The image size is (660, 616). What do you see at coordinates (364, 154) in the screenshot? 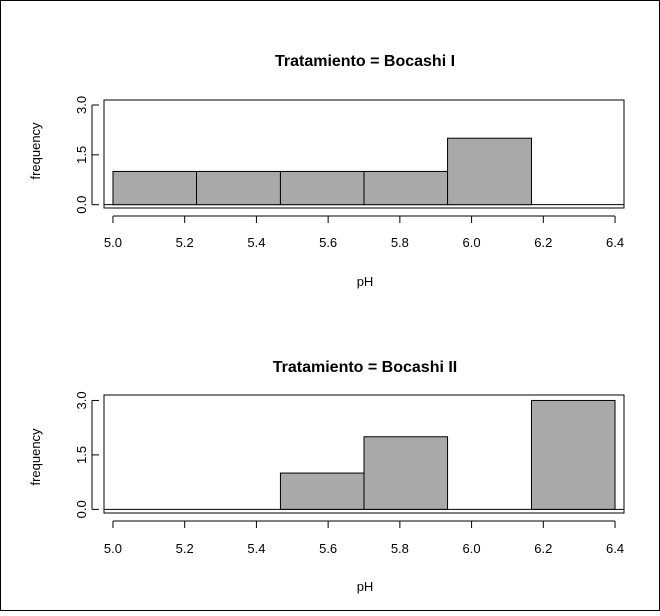
I see `plot-frame` at bounding box center [364, 154].